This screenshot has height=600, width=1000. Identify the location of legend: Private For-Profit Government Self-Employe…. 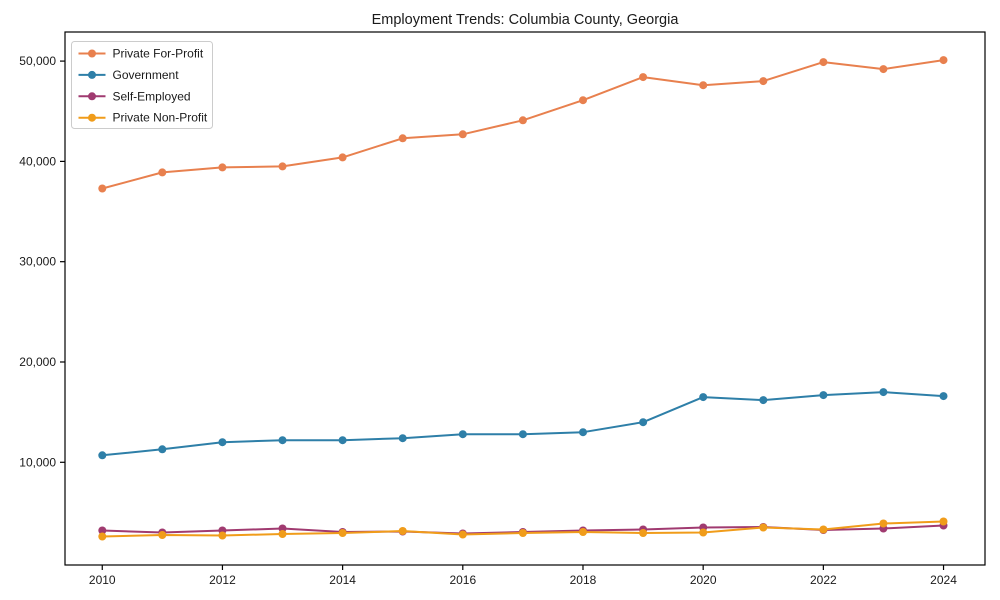
(142, 85).